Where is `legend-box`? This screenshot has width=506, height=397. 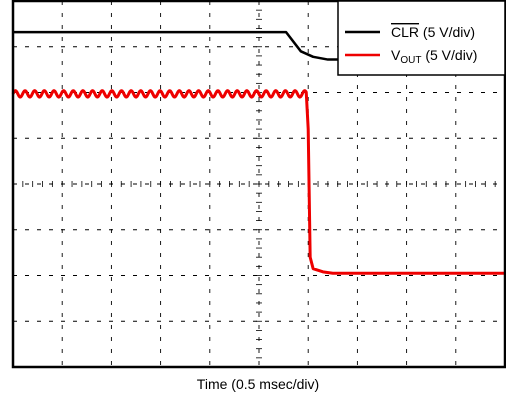 legend-box is located at coordinates (421, 38).